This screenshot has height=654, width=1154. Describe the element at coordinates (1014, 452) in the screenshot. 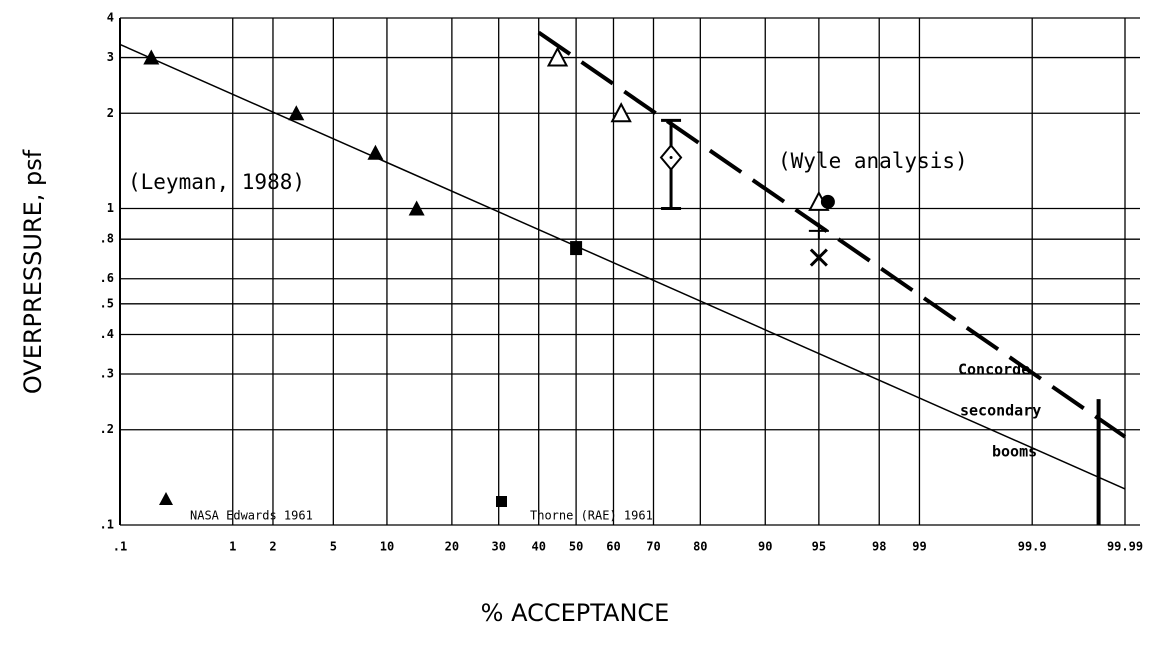

I see `annotation: booms` at that location.